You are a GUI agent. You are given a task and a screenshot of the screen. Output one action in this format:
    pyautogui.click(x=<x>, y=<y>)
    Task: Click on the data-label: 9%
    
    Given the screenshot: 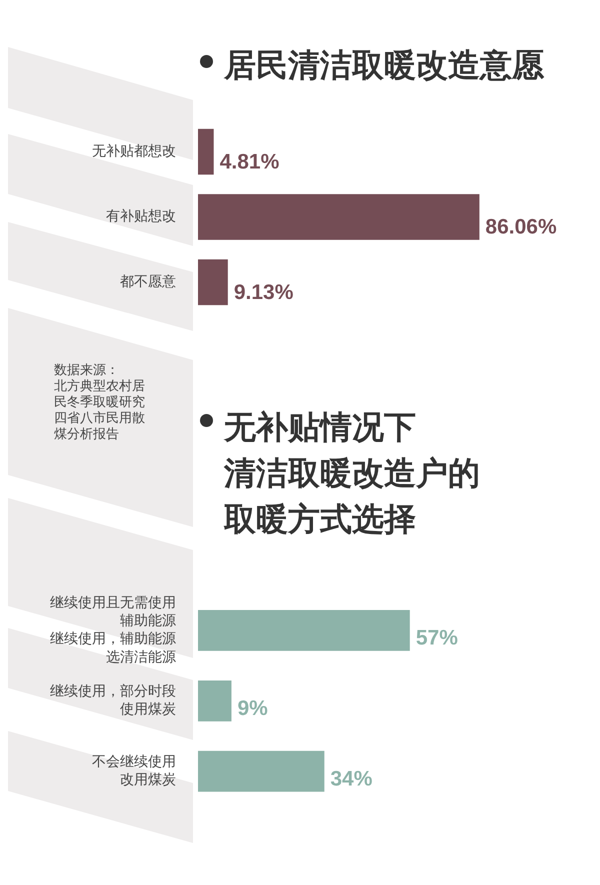 What is the action you would take?
    pyautogui.click(x=252, y=708)
    